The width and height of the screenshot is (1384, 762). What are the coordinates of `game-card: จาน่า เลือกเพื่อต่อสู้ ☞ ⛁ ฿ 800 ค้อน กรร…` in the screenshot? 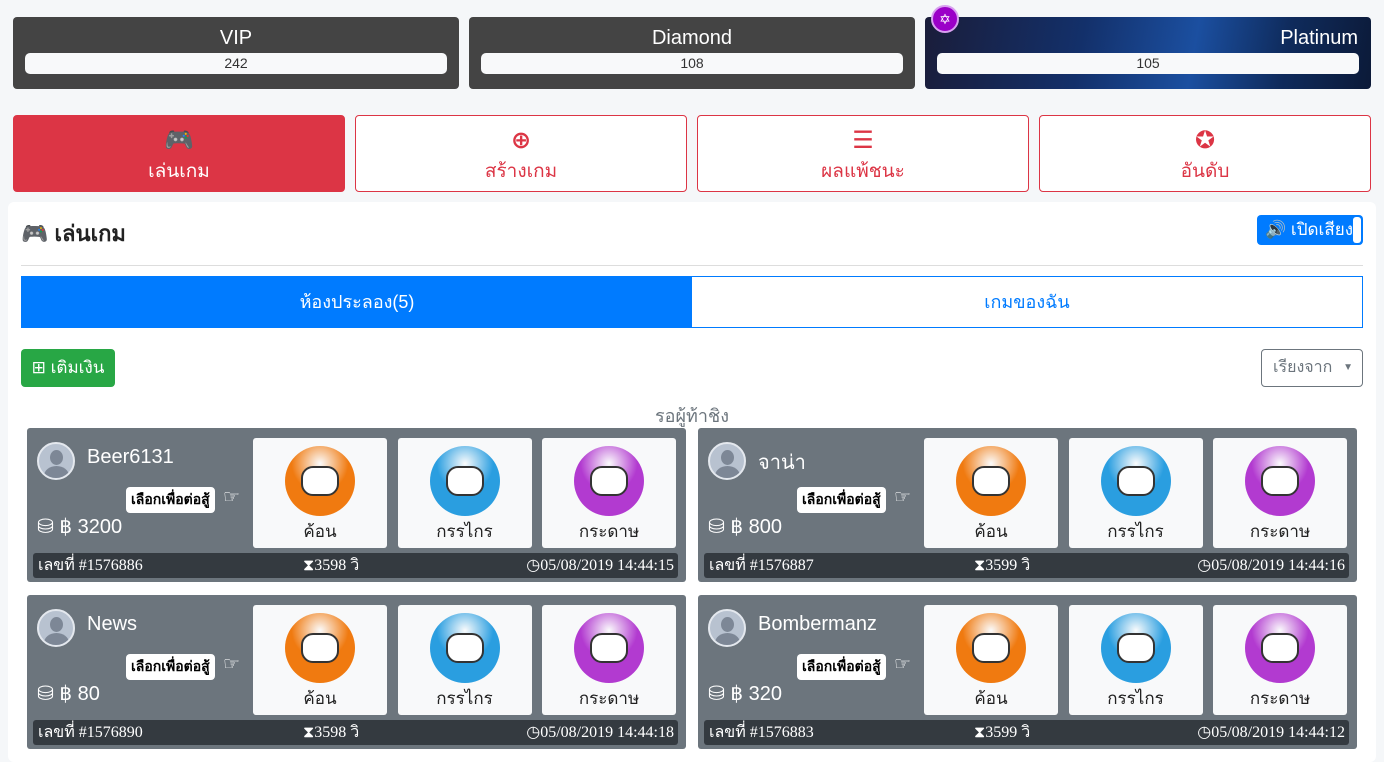 It's located at (1027, 505).